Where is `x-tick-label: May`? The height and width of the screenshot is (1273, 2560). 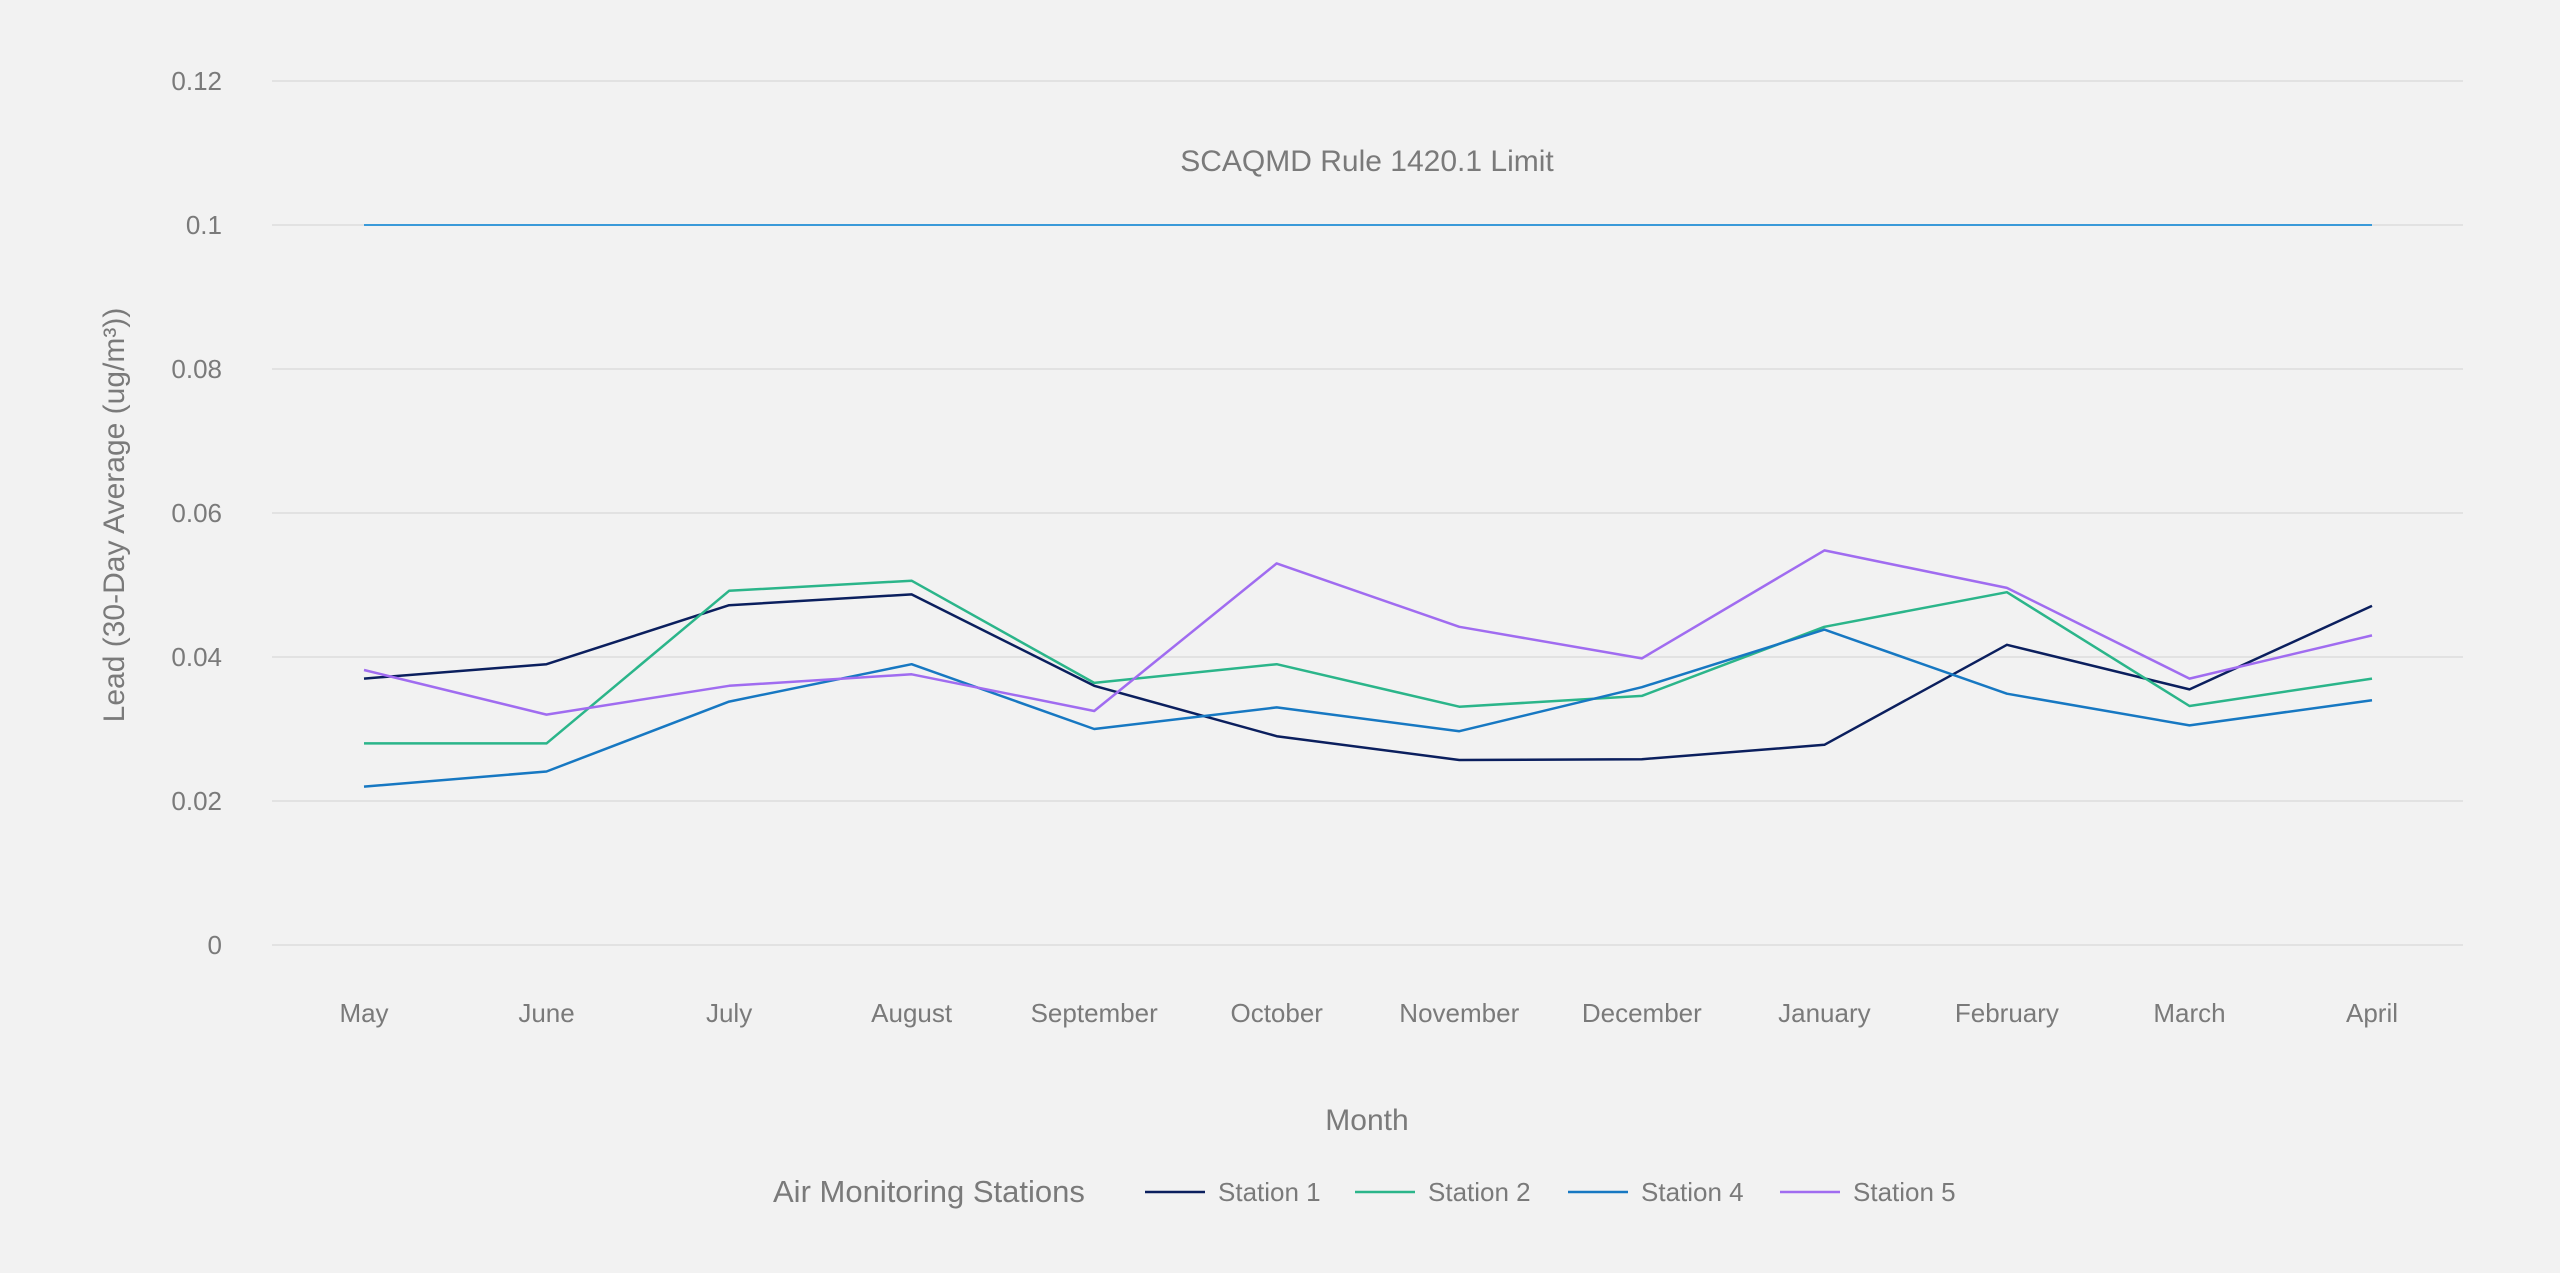 x-tick-label: May is located at coordinates (363, 1013).